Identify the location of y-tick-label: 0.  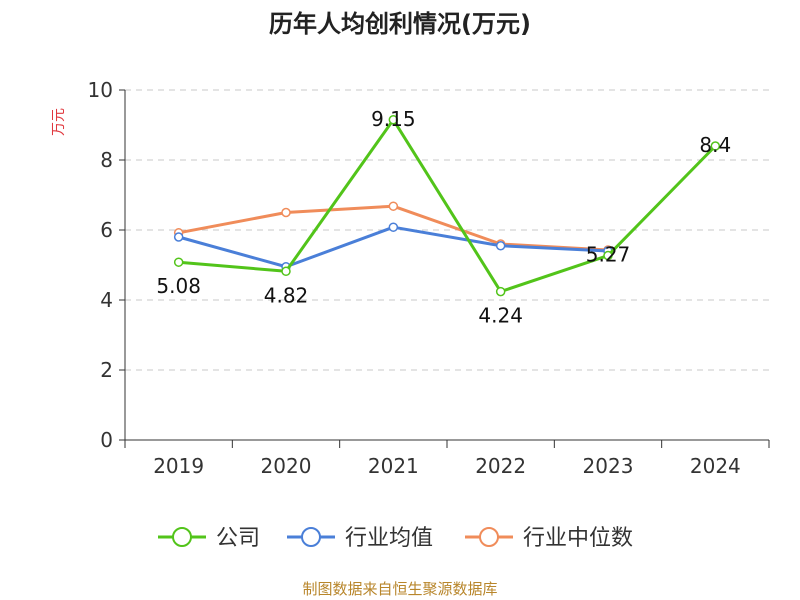
(106, 440).